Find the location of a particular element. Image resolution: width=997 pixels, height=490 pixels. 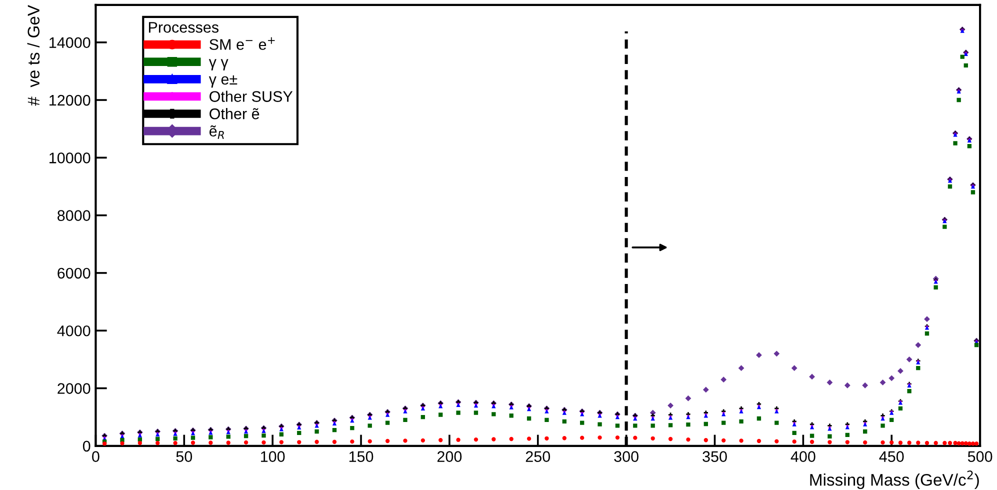

x-tick-label: 150 is located at coordinates (361, 456).